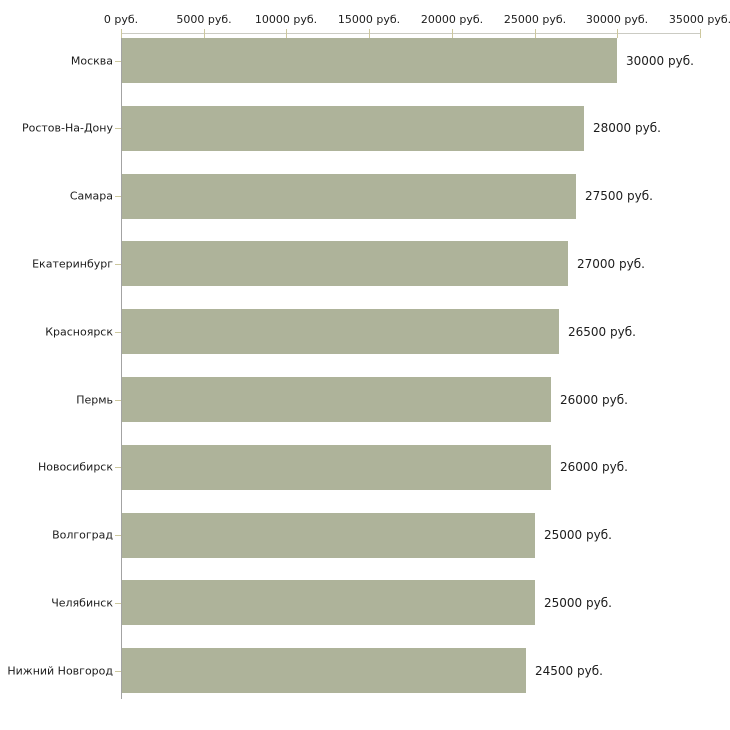  I want to click on category-label: Красноярск, so click(79, 332).